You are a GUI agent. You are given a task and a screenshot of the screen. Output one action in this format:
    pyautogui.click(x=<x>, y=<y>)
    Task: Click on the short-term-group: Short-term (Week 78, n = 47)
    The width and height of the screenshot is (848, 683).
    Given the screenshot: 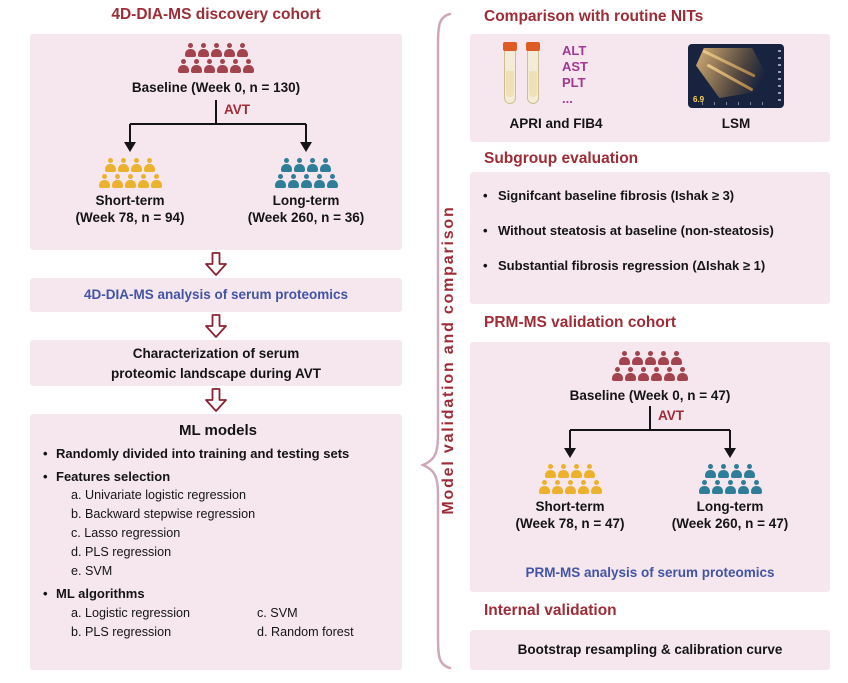 What is the action you would take?
    pyautogui.click(x=570, y=498)
    